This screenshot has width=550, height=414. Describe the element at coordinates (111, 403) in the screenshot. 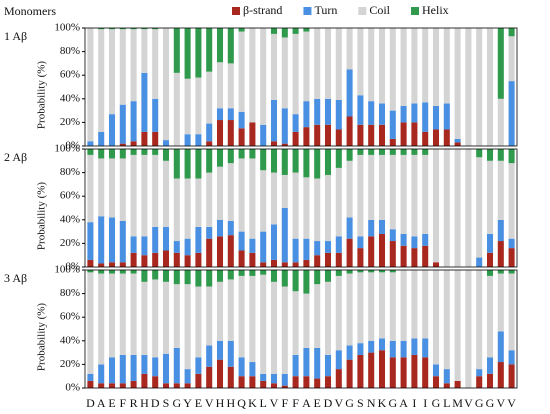

I see `x-tick-label: E` at that location.